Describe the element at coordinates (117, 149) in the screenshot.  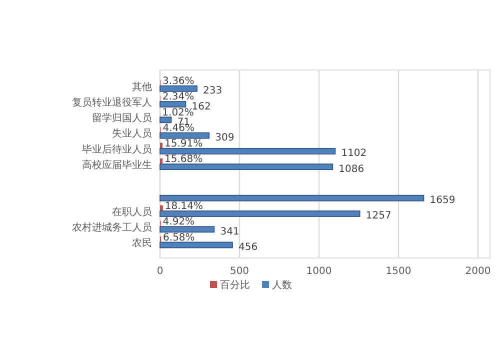
I see `y-tick-label: 毕业后待业人员` at that location.